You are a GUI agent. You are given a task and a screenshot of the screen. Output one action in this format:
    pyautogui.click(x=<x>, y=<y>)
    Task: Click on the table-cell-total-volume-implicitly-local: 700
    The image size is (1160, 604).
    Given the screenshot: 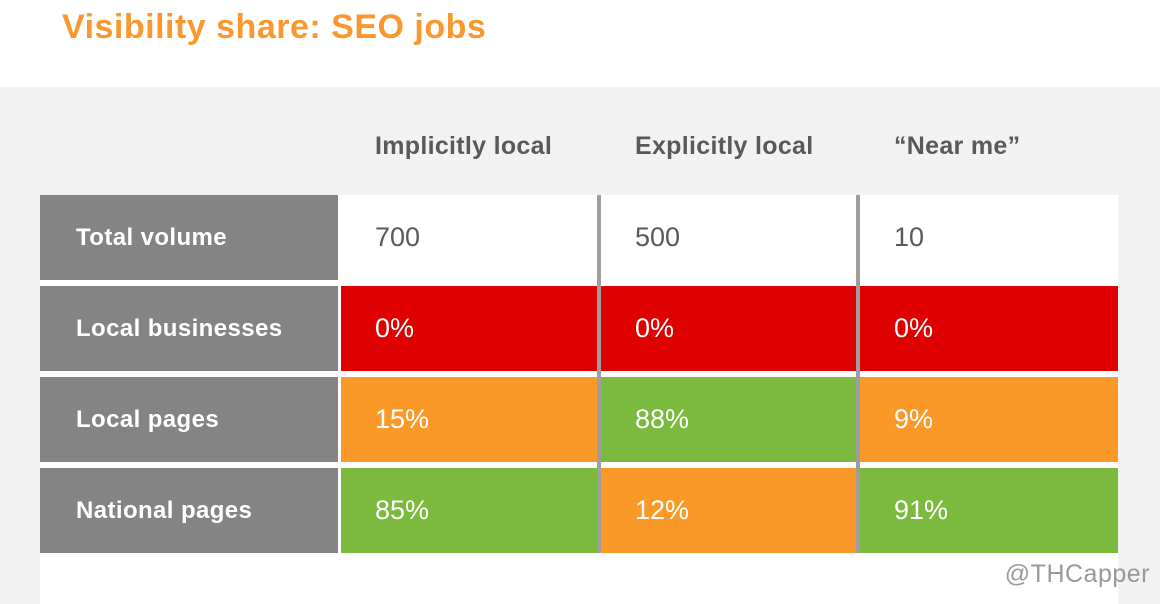 What is the action you would take?
    pyautogui.click(x=469, y=237)
    